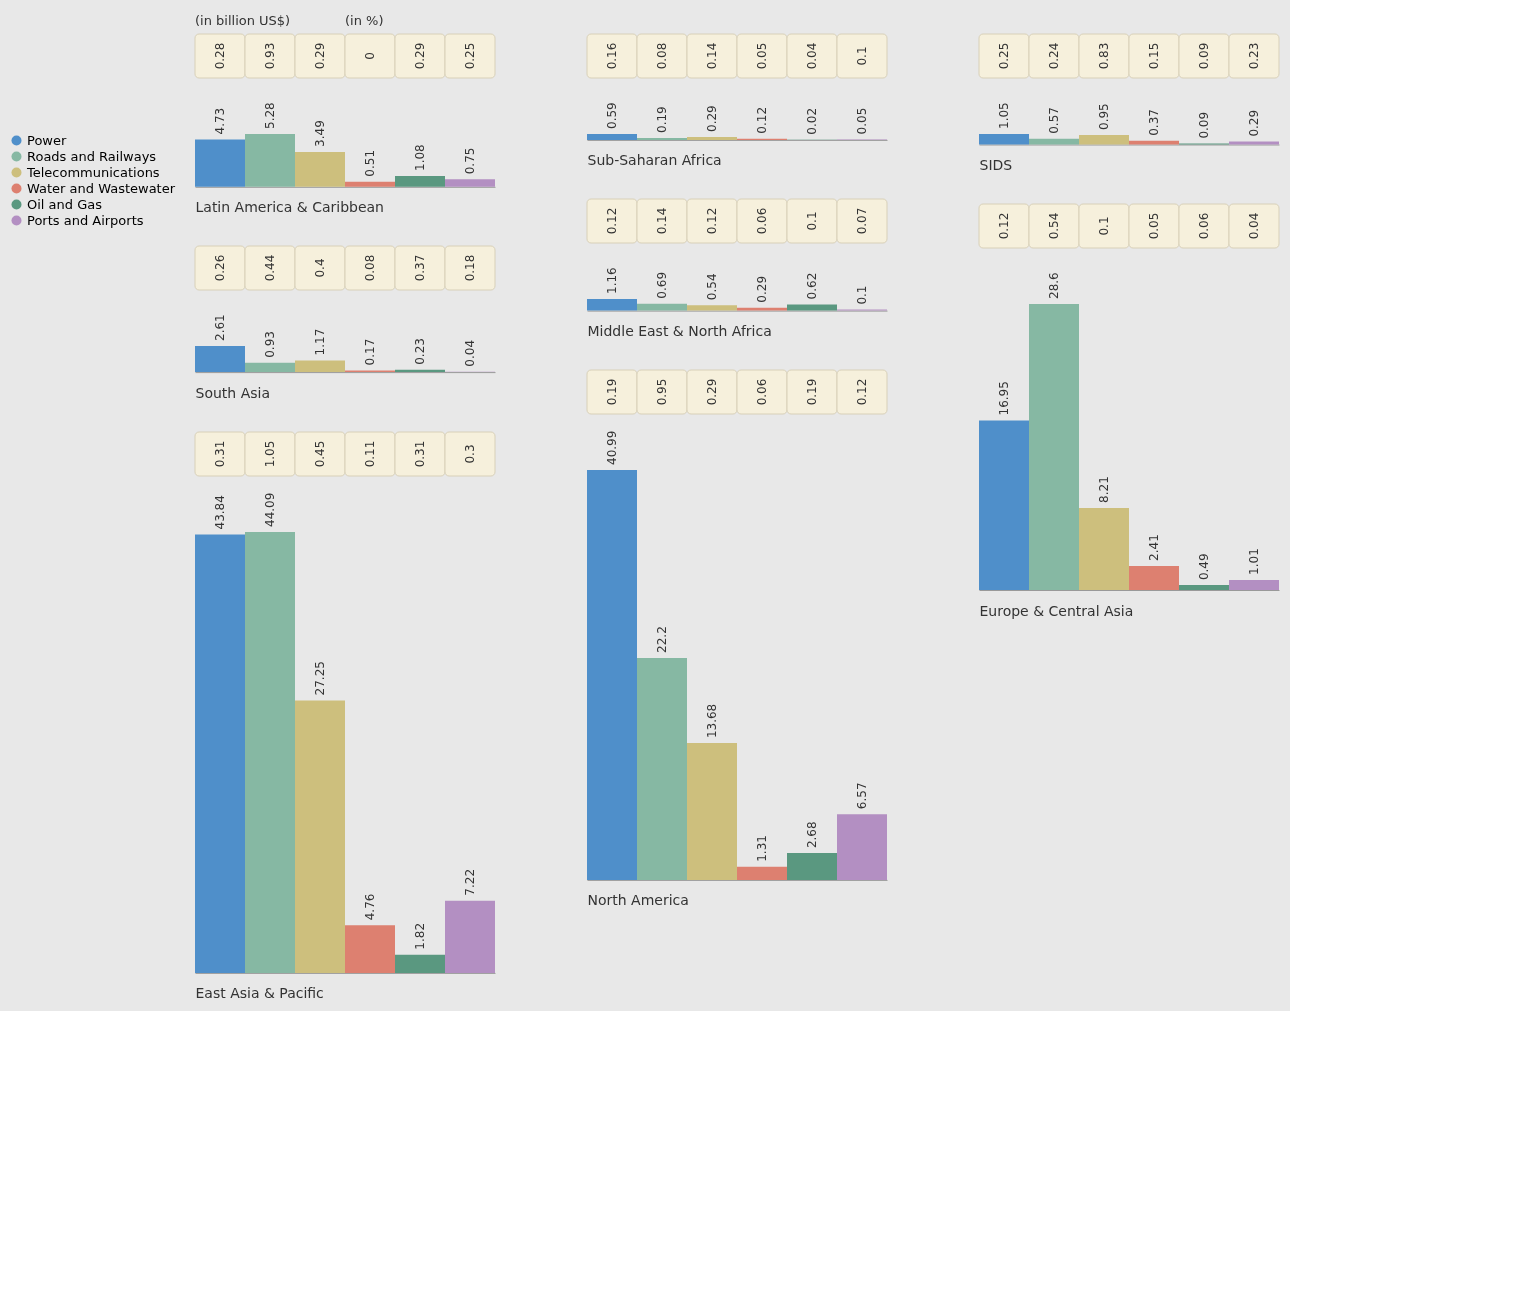  What do you see at coordinates (1204, 56) in the screenshot?
I see `text: 0.09` at bounding box center [1204, 56].